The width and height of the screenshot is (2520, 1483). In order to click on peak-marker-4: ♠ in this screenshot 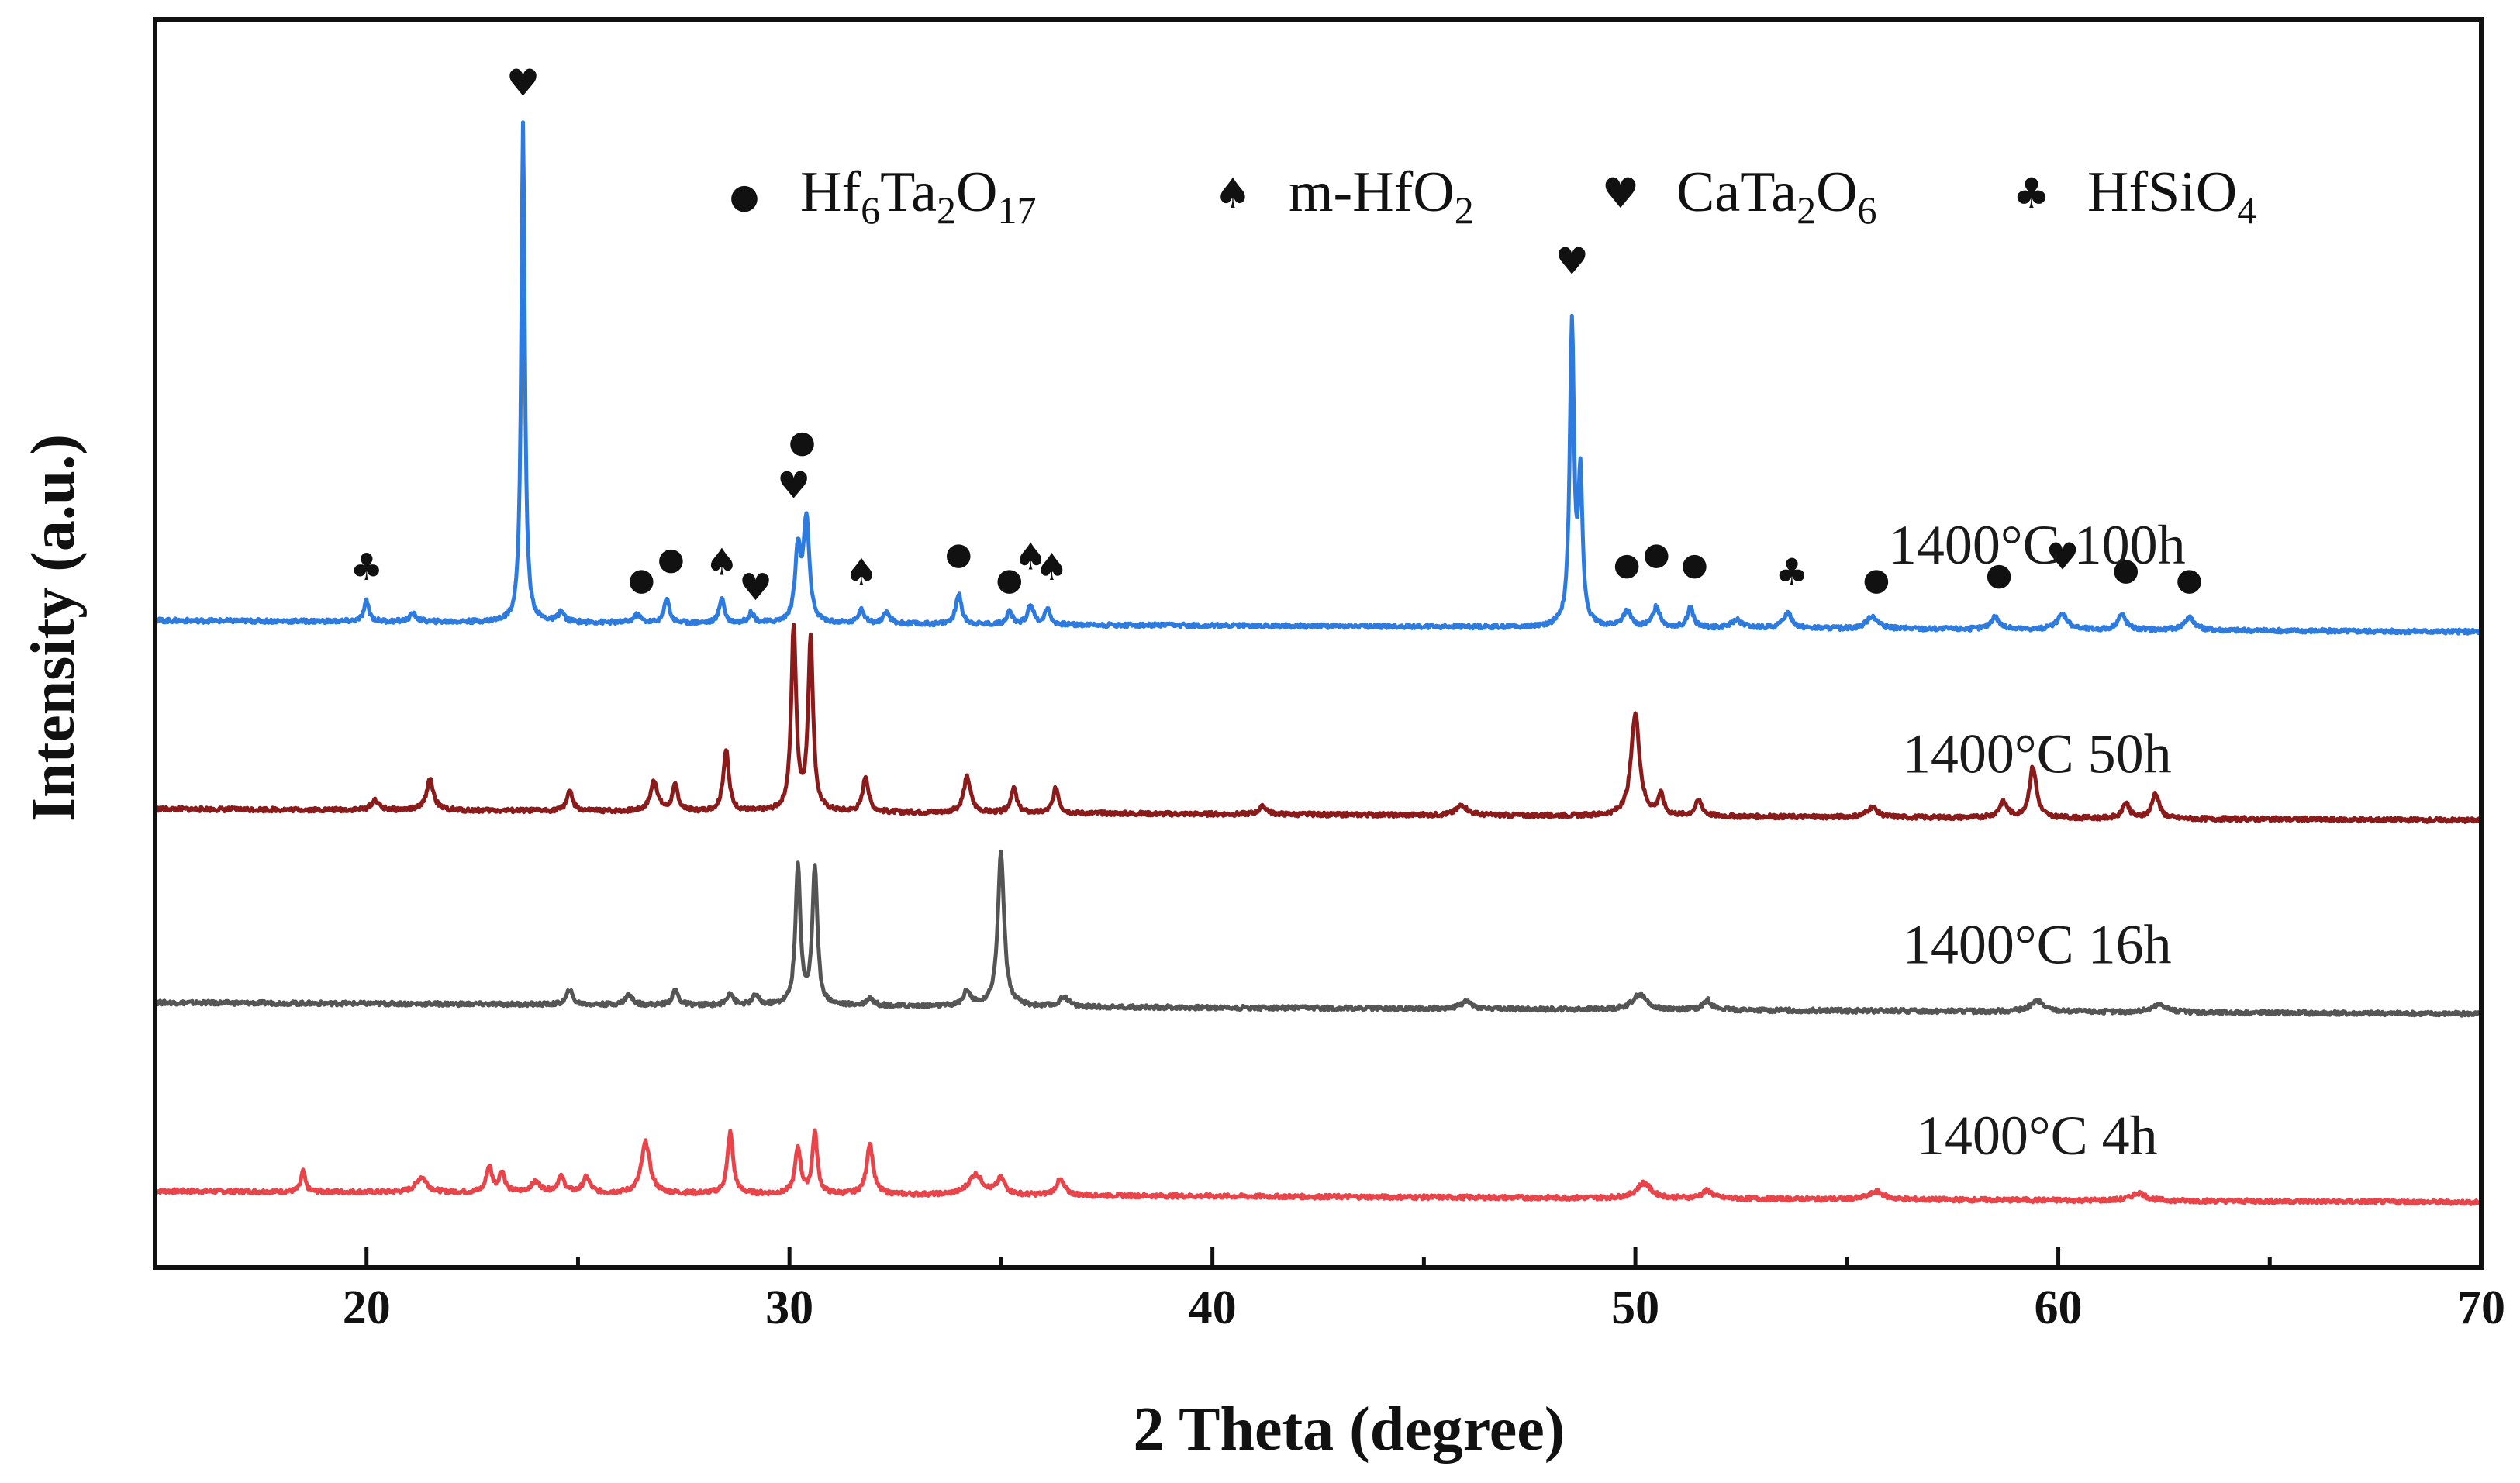, I will do `click(721, 562)`.